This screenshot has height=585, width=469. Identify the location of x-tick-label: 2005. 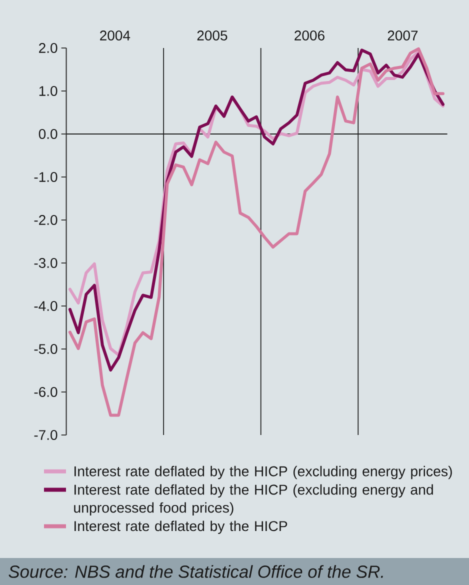
(212, 35).